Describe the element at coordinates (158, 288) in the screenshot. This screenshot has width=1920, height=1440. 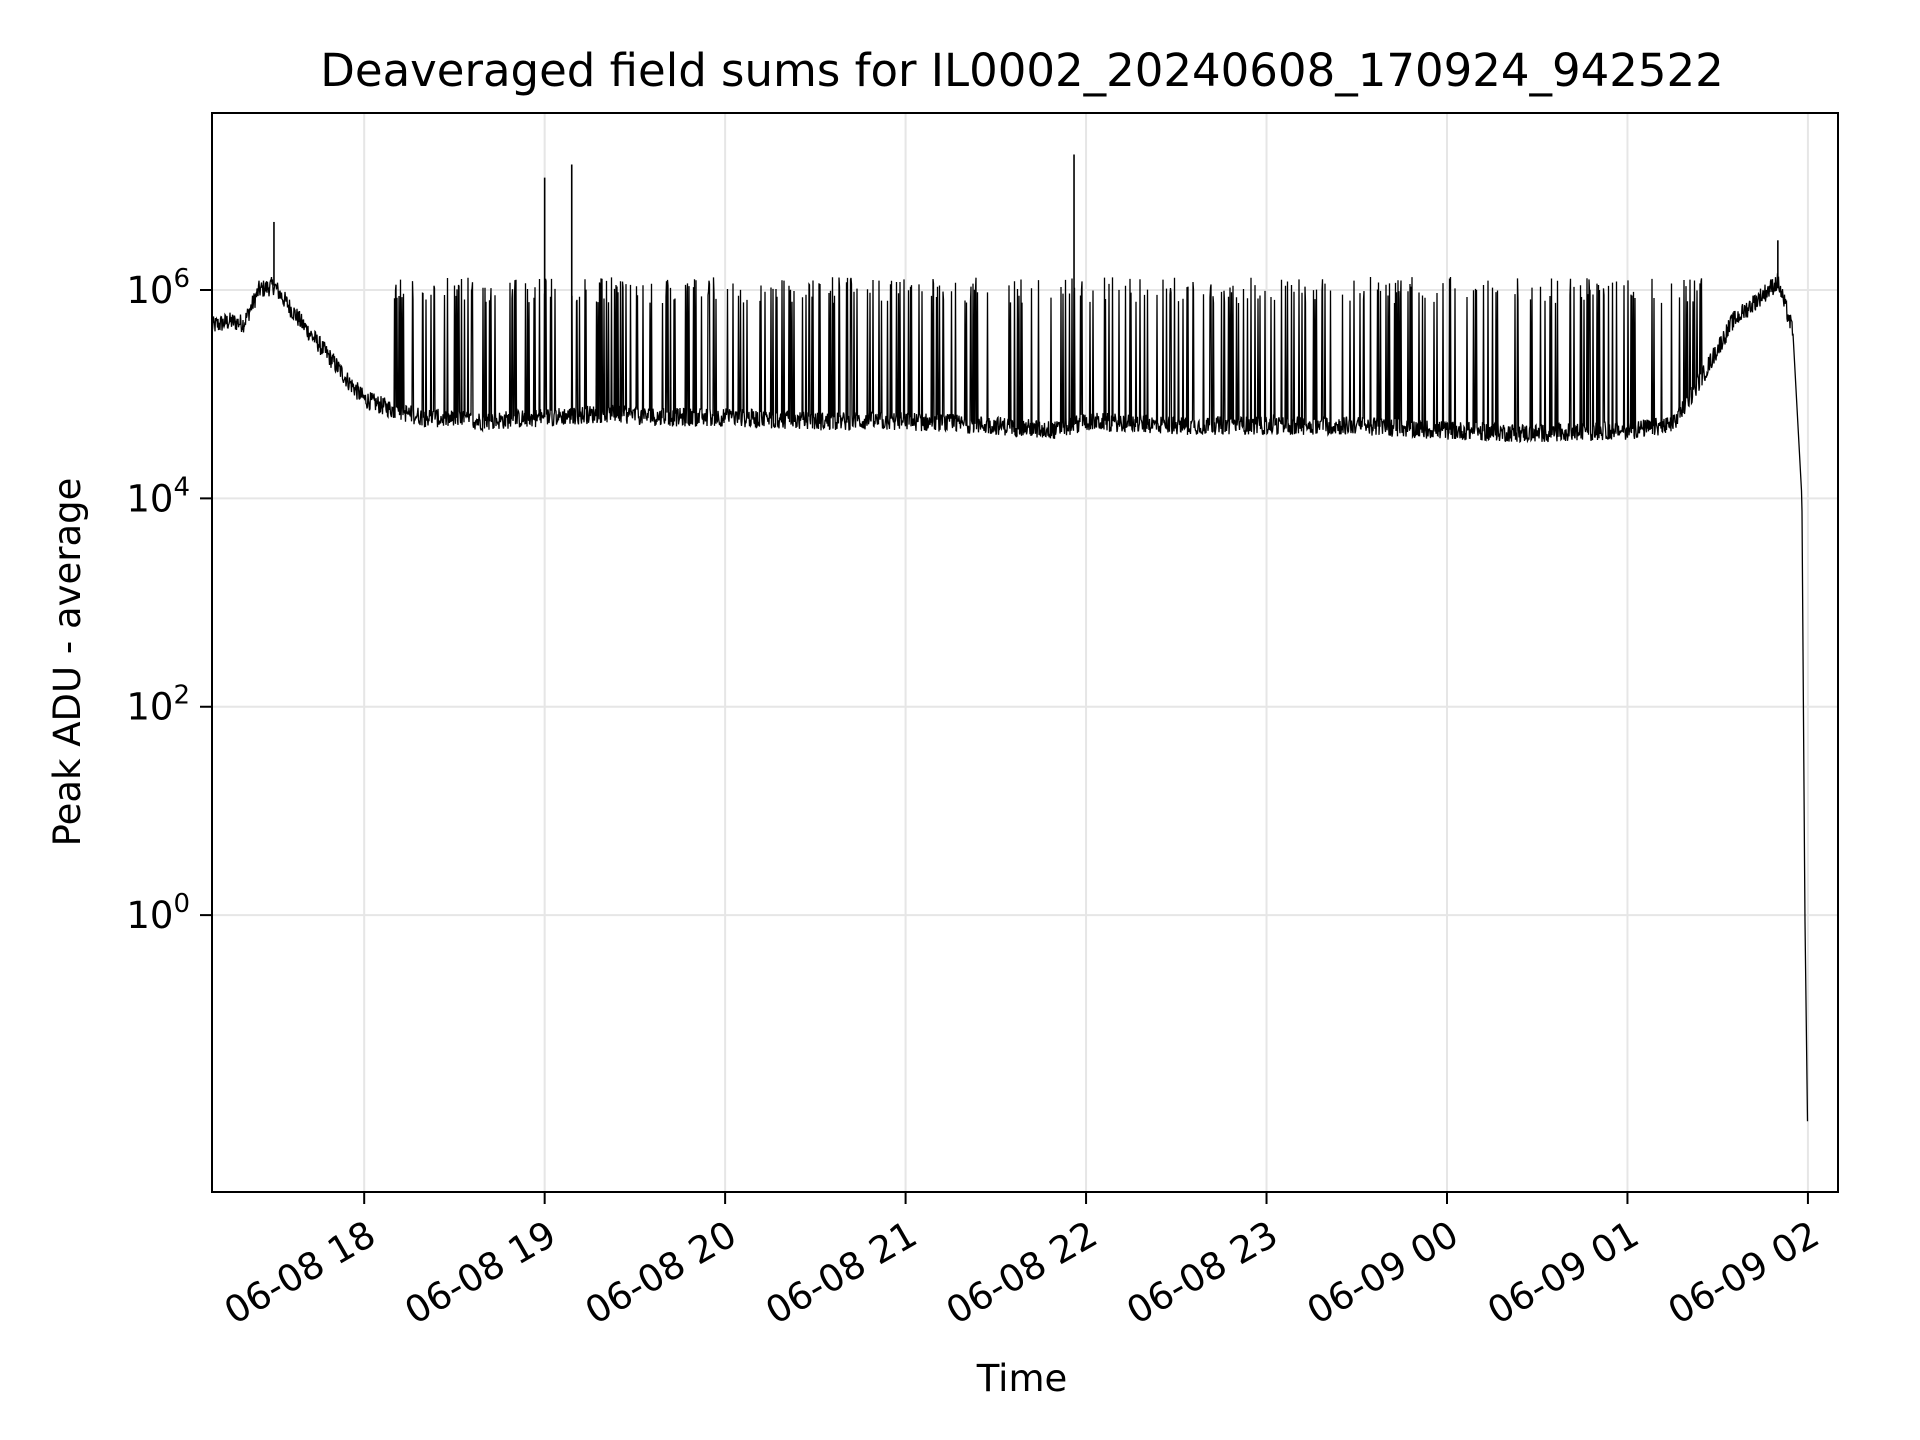
I see `y-tick-label: 106` at that location.